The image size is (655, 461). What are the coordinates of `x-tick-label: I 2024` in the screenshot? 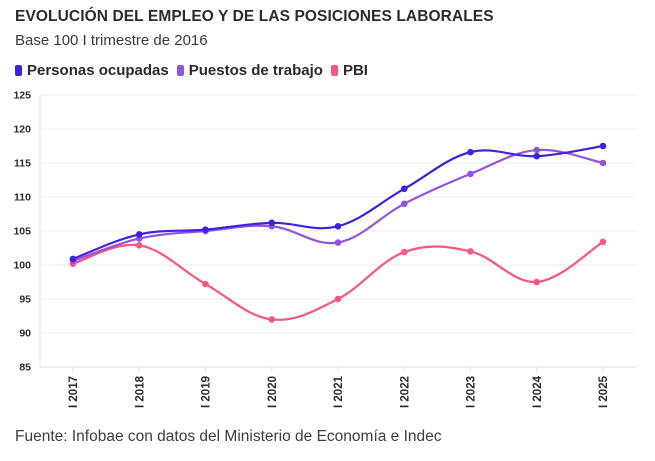 It's located at (538, 391).